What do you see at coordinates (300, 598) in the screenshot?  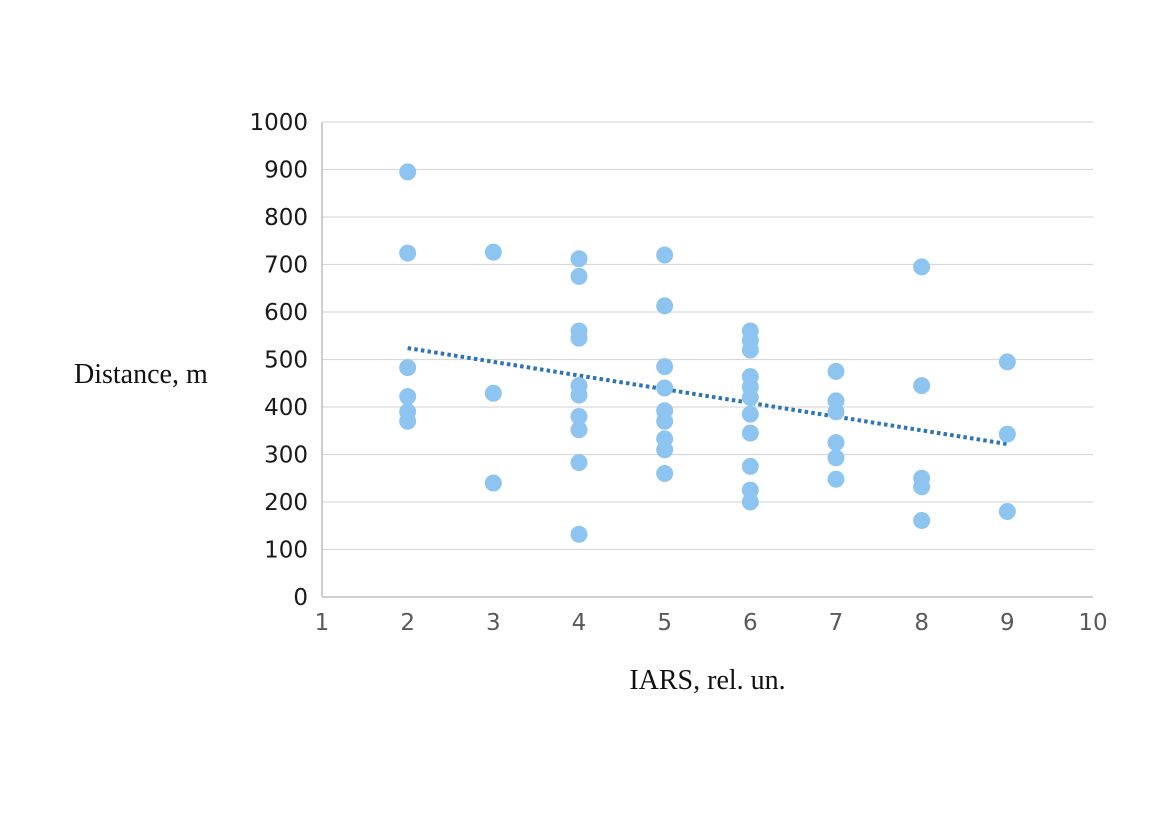 I see `y-tick-label: 0` at bounding box center [300, 598].